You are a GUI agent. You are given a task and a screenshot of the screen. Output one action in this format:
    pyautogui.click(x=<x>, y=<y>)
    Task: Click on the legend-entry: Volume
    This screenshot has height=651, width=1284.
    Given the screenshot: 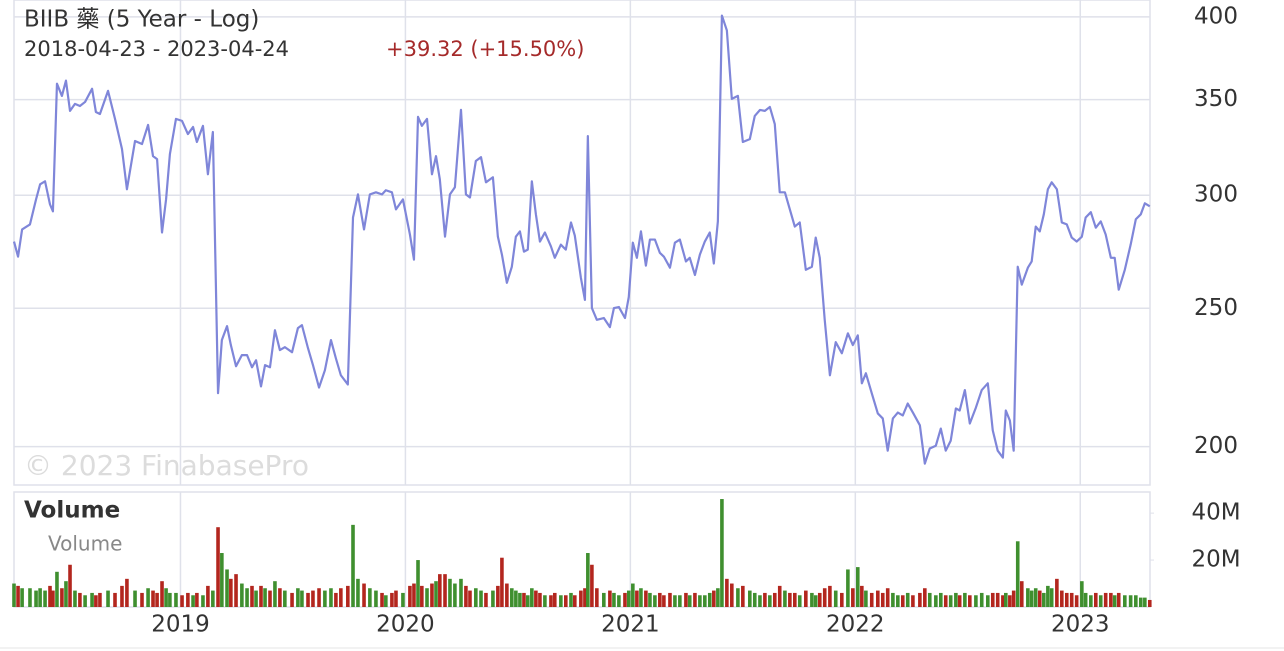 What is the action you would take?
    pyautogui.click(x=85, y=544)
    